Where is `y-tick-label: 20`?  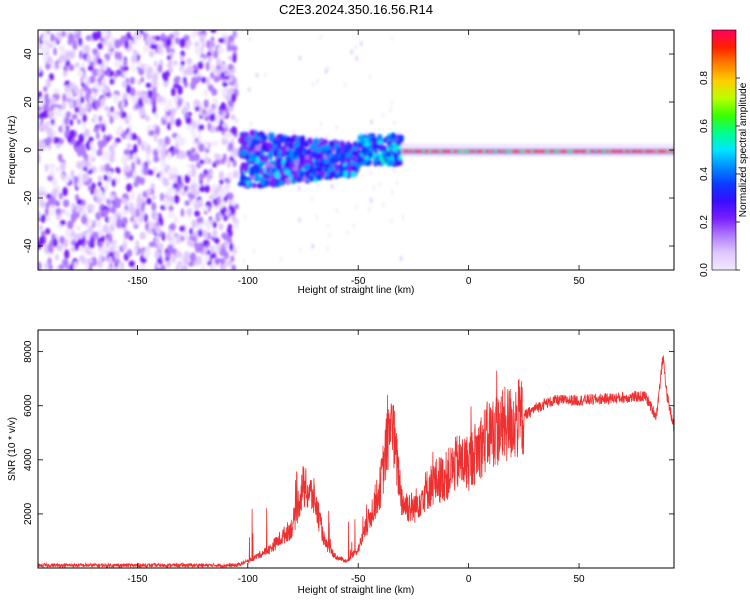 y-tick-label: 20 is located at coordinates (28, 102).